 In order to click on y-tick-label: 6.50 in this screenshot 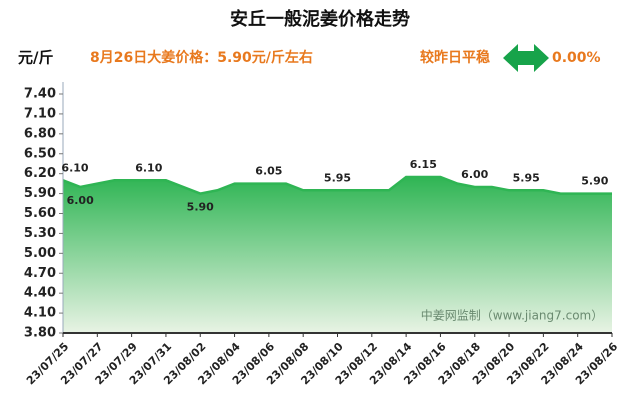, I will do `click(40, 153)`.